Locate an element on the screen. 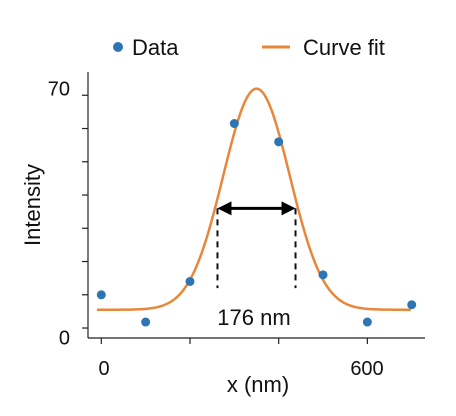 The image size is (456, 416). y-tick-label-0: 0 is located at coordinates (64, 338).